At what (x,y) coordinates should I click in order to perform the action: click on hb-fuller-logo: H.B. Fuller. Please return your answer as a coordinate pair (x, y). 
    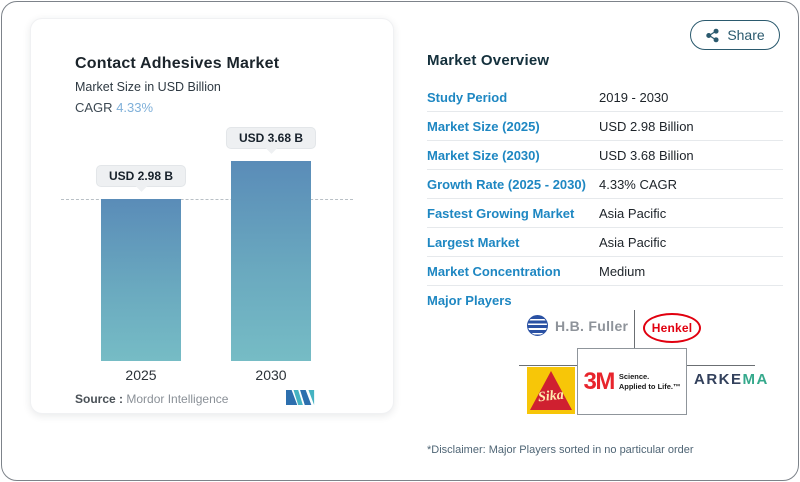
    Looking at the image, I should click on (577, 325).